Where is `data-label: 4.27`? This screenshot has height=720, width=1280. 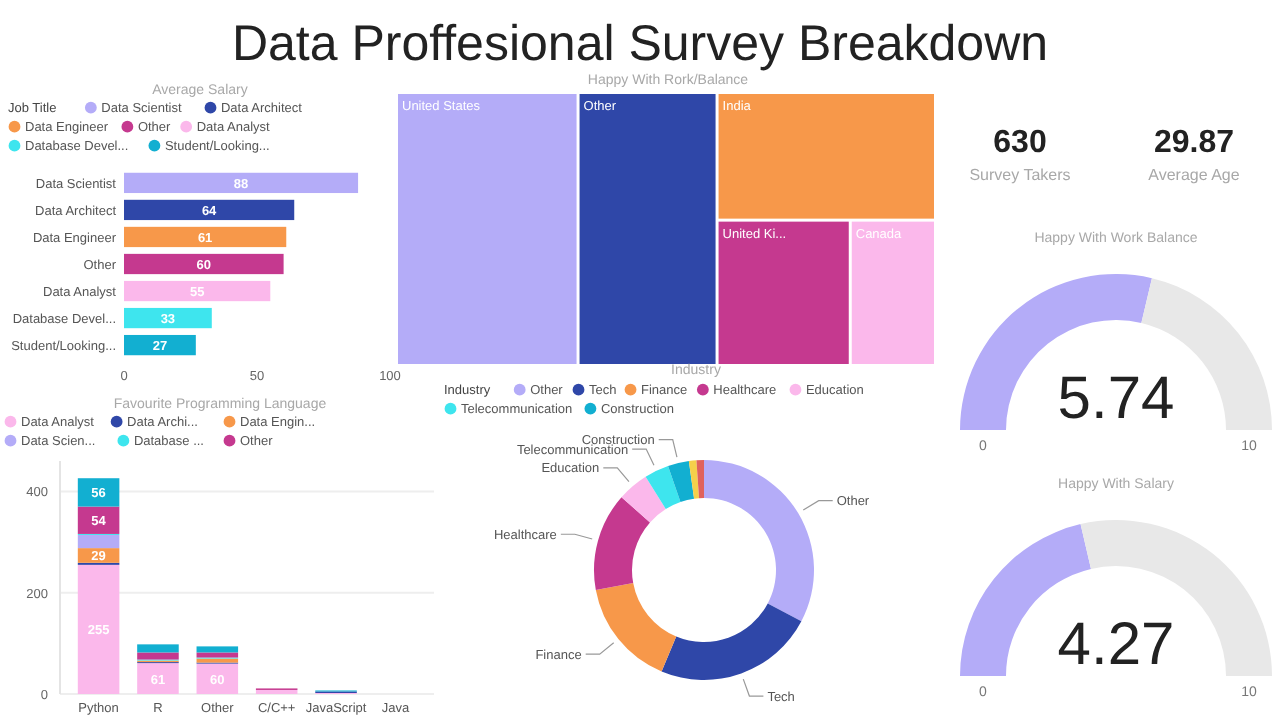 data-label: 4.27 is located at coordinates (1116, 645).